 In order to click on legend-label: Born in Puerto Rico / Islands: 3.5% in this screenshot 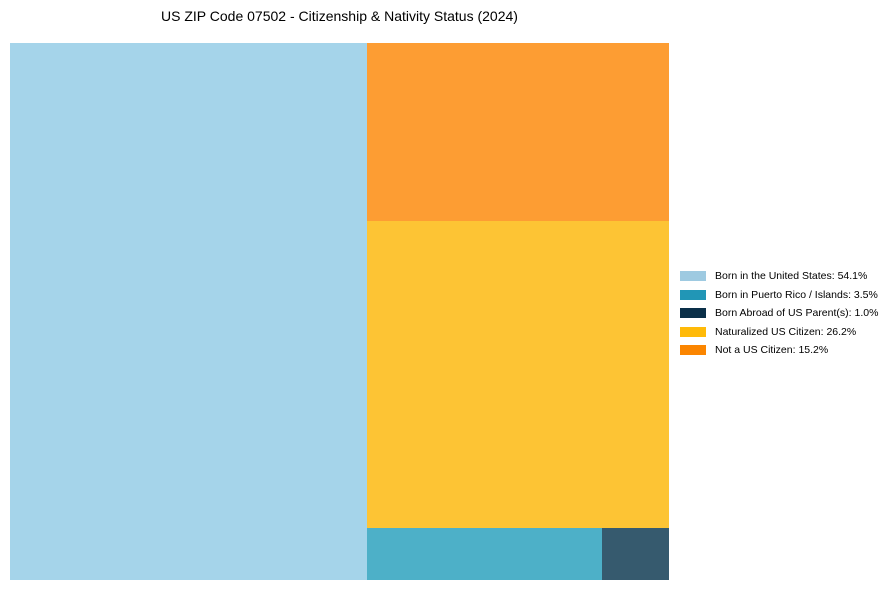, I will do `click(796, 294)`.